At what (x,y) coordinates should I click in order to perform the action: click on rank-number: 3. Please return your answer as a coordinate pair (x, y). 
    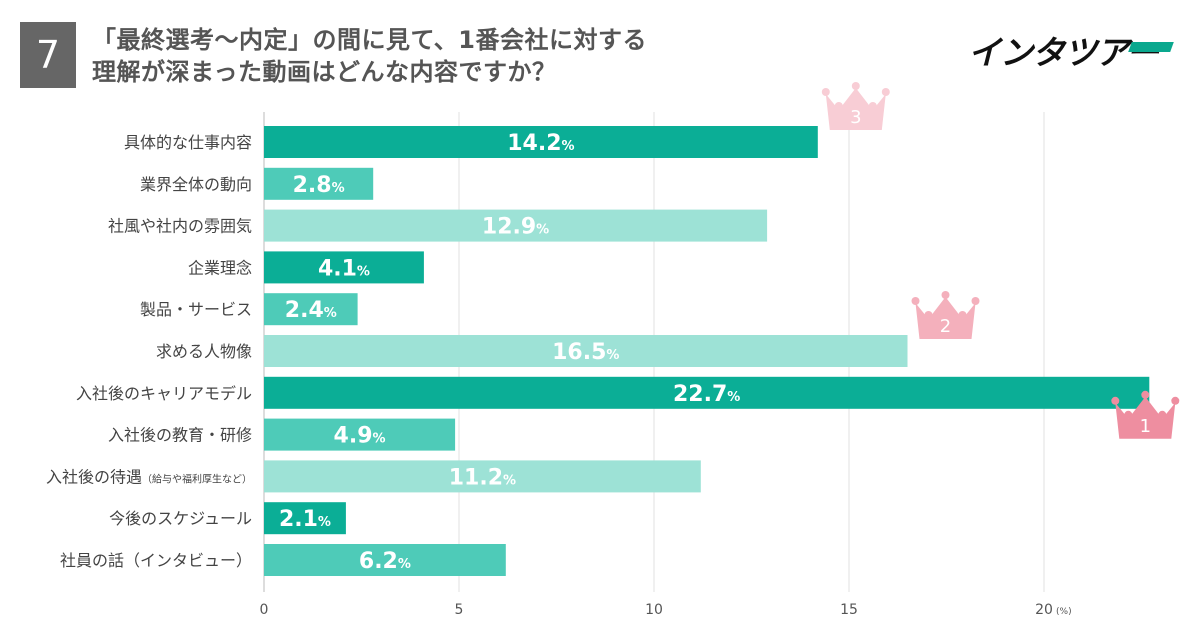
    Looking at the image, I should click on (855, 117).